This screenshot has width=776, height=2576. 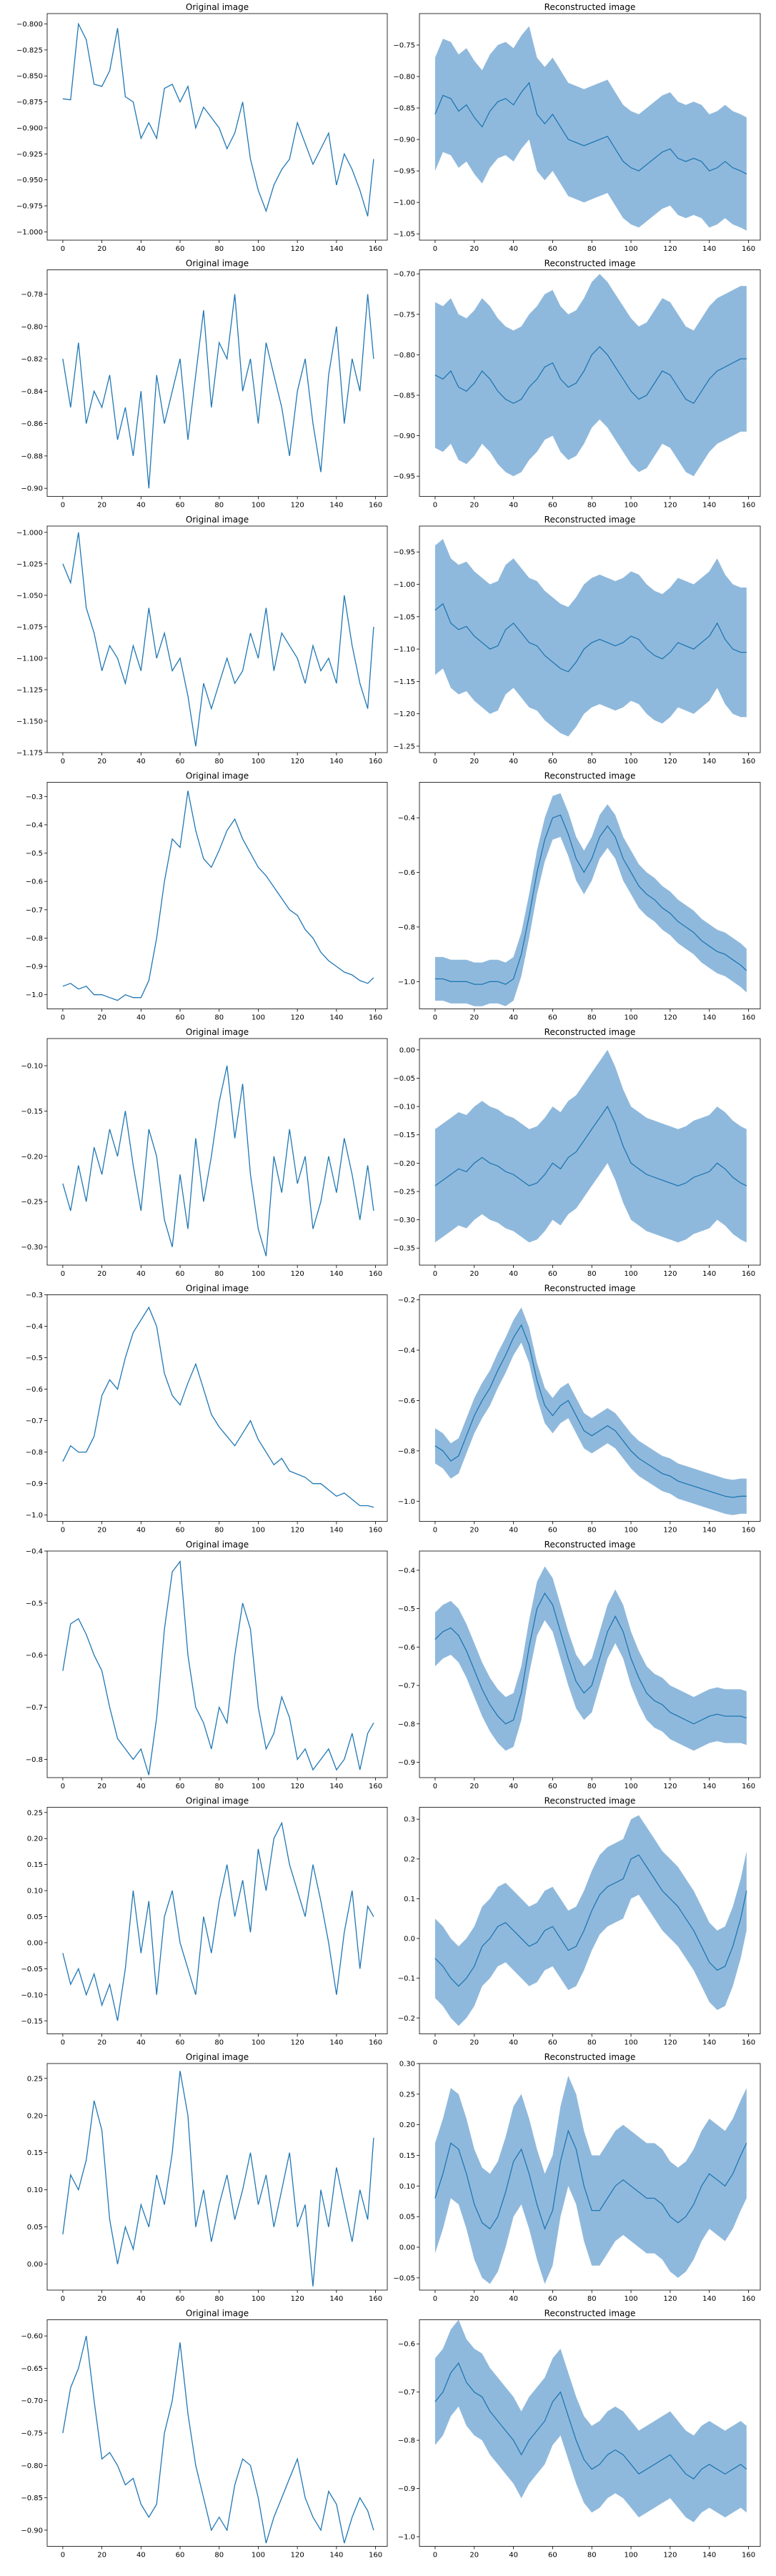 What do you see at coordinates (404, 1079) in the screenshot?
I see `y-tick-label: −0.05` at bounding box center [404, 1079].